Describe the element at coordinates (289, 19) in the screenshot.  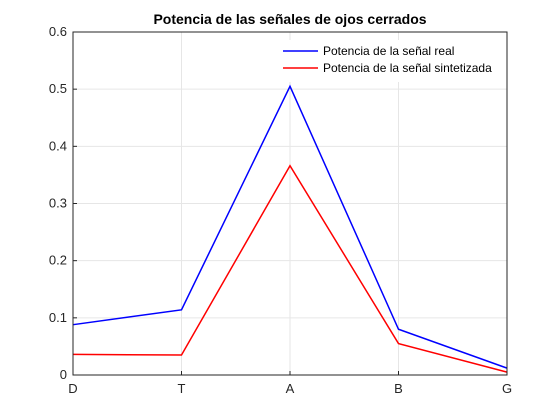
I see `chart-title: Potencia de las señales de ojos cerrados` at that location.